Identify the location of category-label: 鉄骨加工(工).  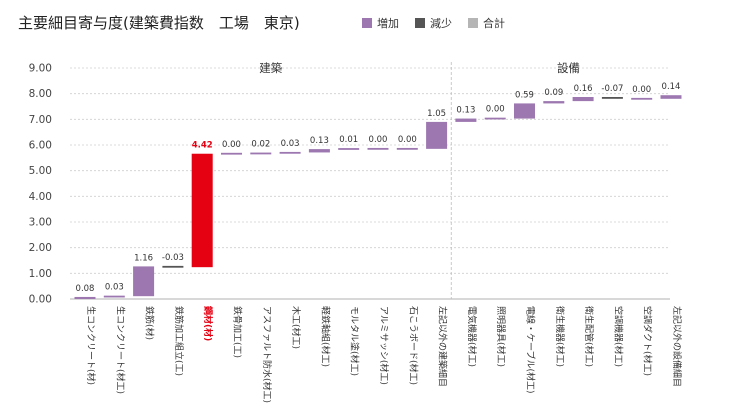
(238, 332).